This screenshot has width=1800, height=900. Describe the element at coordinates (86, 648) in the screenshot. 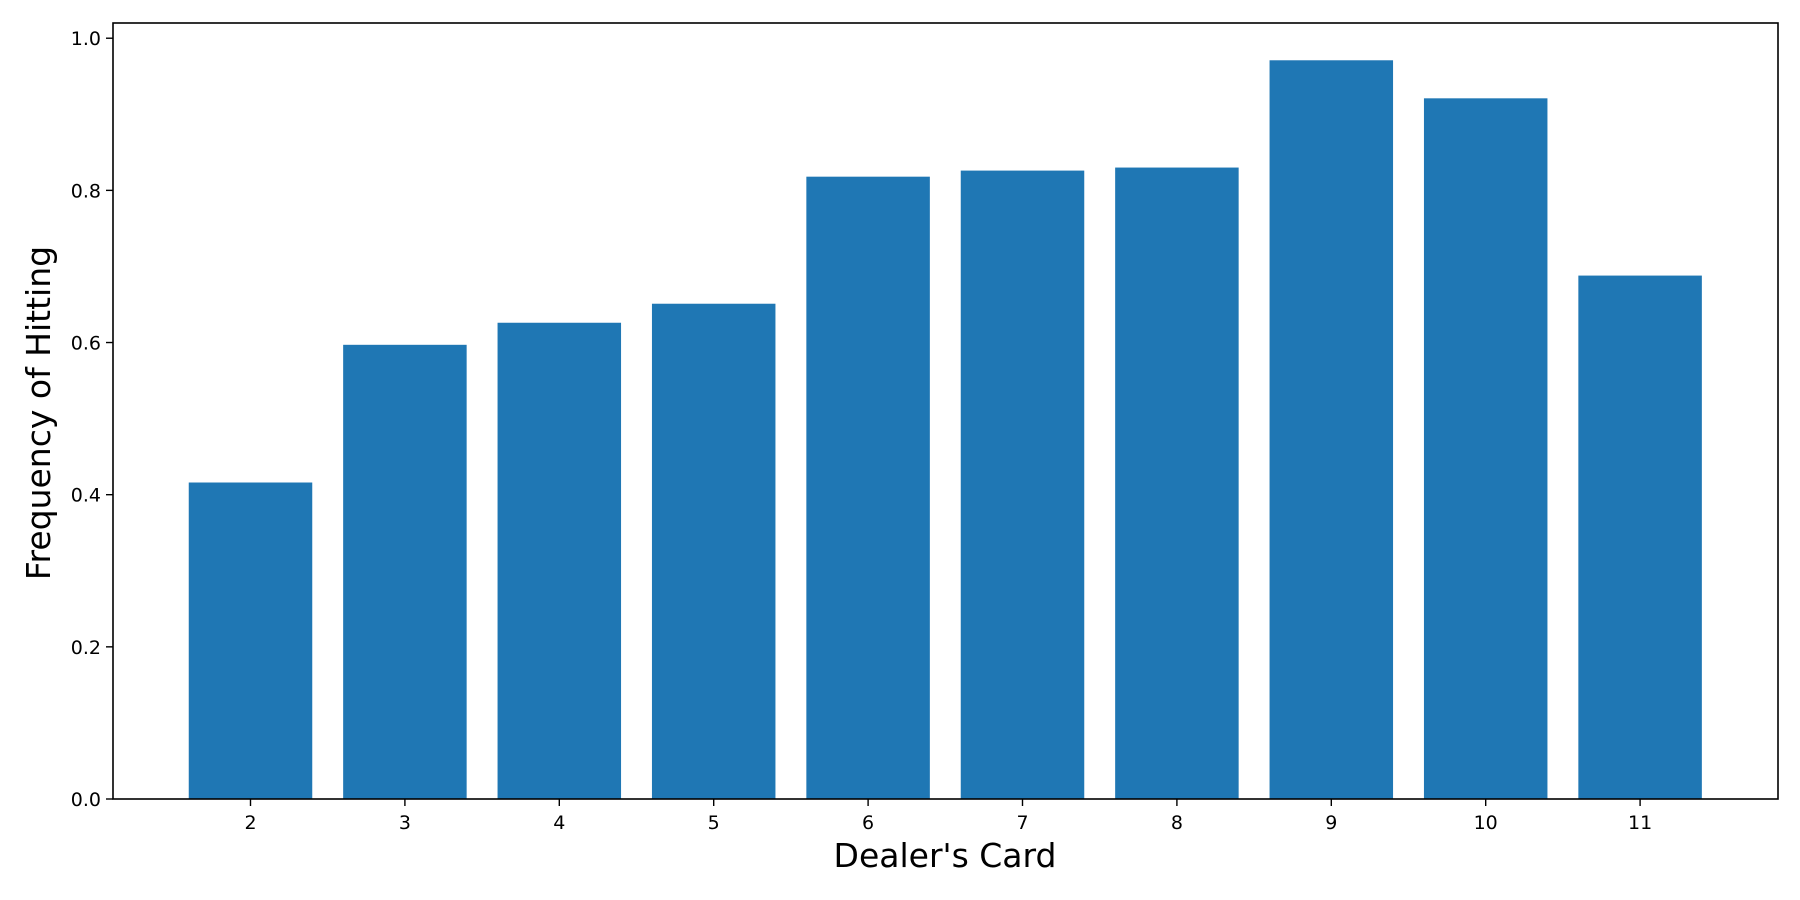

I see `y-tick-label: 0.2` at that location.